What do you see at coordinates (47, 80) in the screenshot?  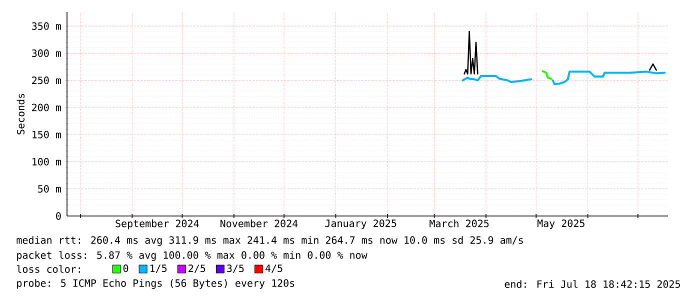 I see `y-tick-label: 250 m` at bounding box center [47, 80].